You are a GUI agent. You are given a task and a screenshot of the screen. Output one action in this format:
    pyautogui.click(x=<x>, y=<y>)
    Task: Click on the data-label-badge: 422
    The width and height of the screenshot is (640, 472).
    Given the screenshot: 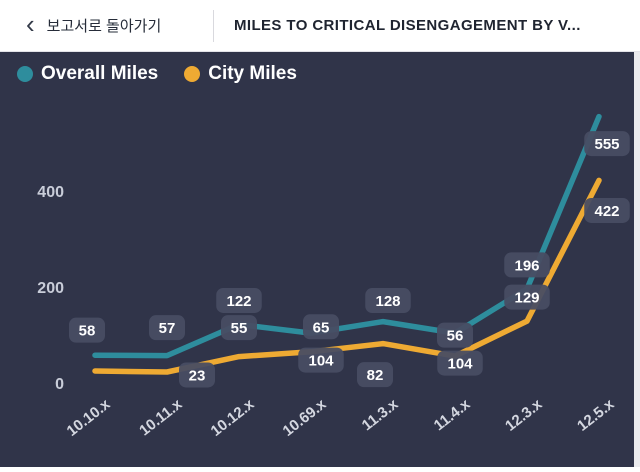 What is the action you would take?
    pyautogui.click(x=607, y=210)
    